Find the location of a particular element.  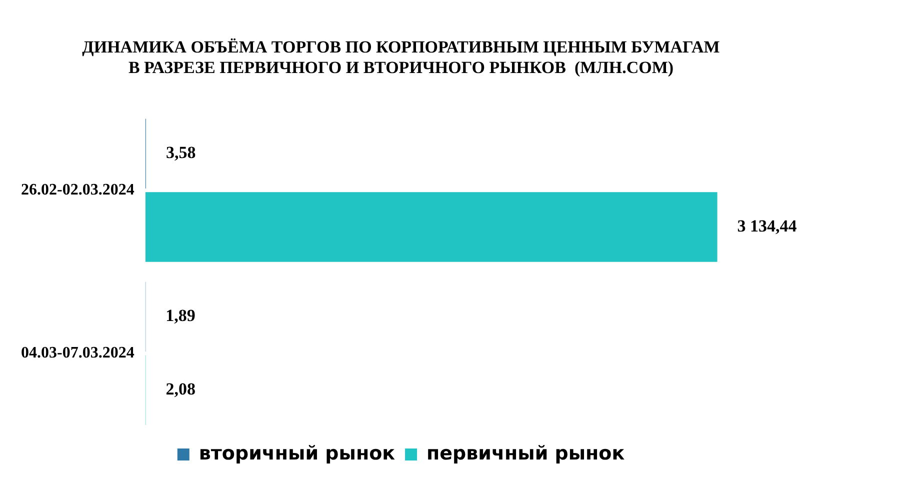

data-label: 3 134,44 is located at coordinates (767, 226).